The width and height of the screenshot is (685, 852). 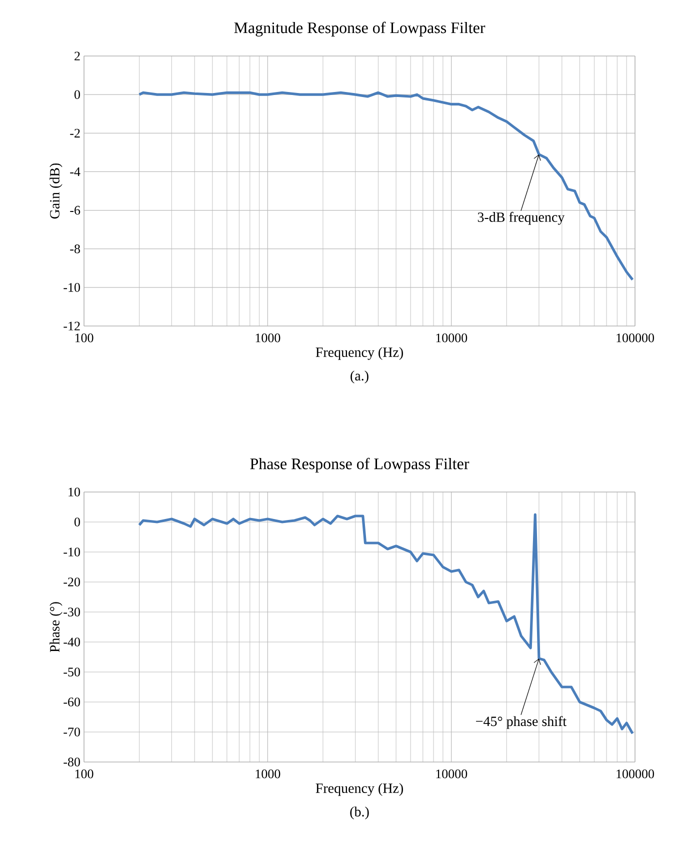 I want to click on y-tick-label: -20, so click(x=72, y=582).